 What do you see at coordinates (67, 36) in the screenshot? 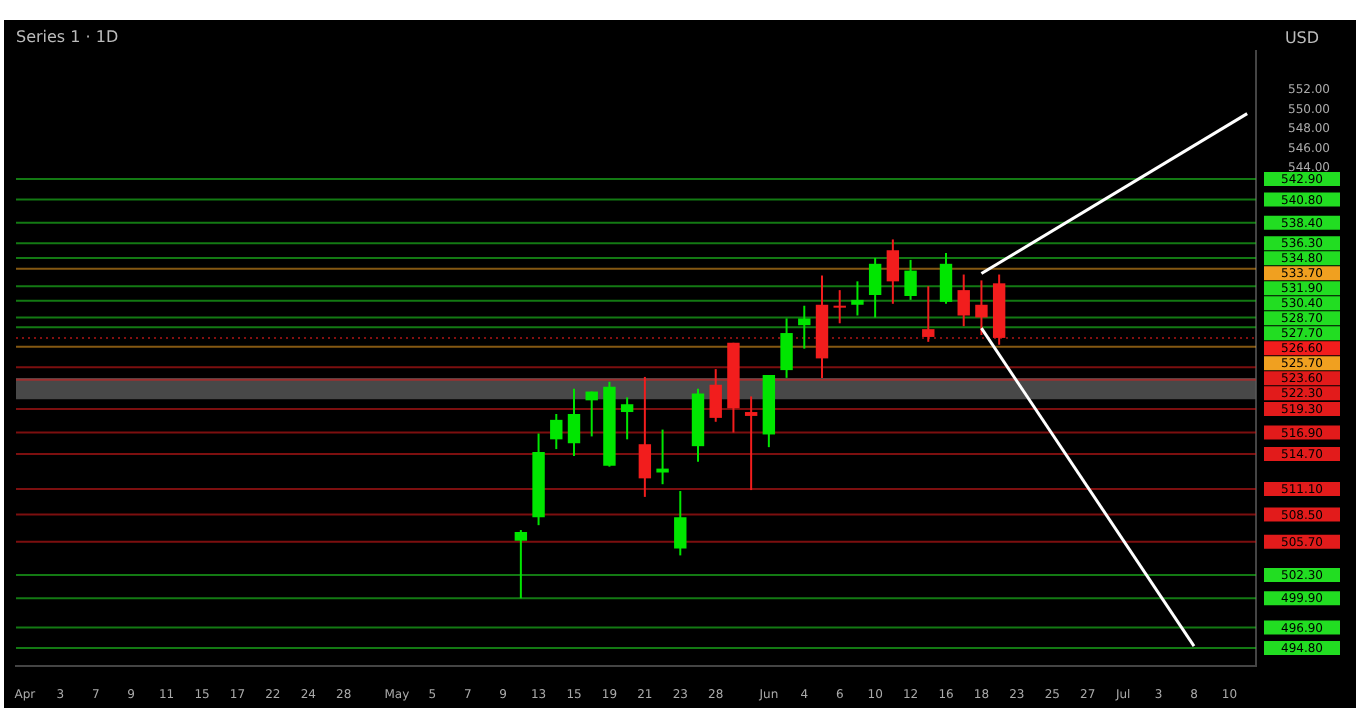
I see `chart-title: Series 1 · 1D` at bounding box center [67, 36].